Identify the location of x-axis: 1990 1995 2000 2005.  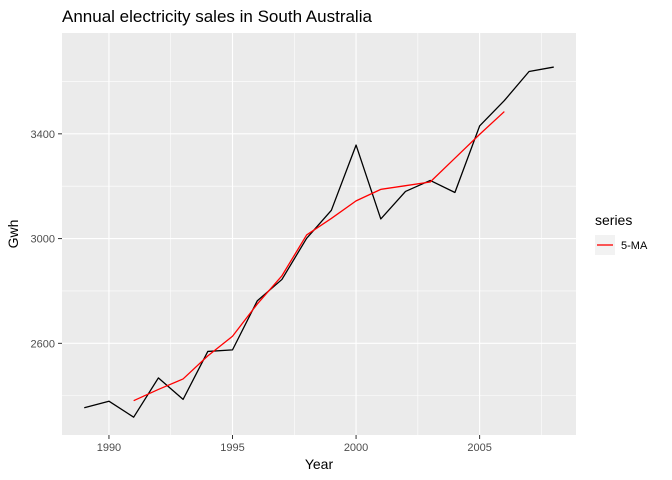
(294, 444).